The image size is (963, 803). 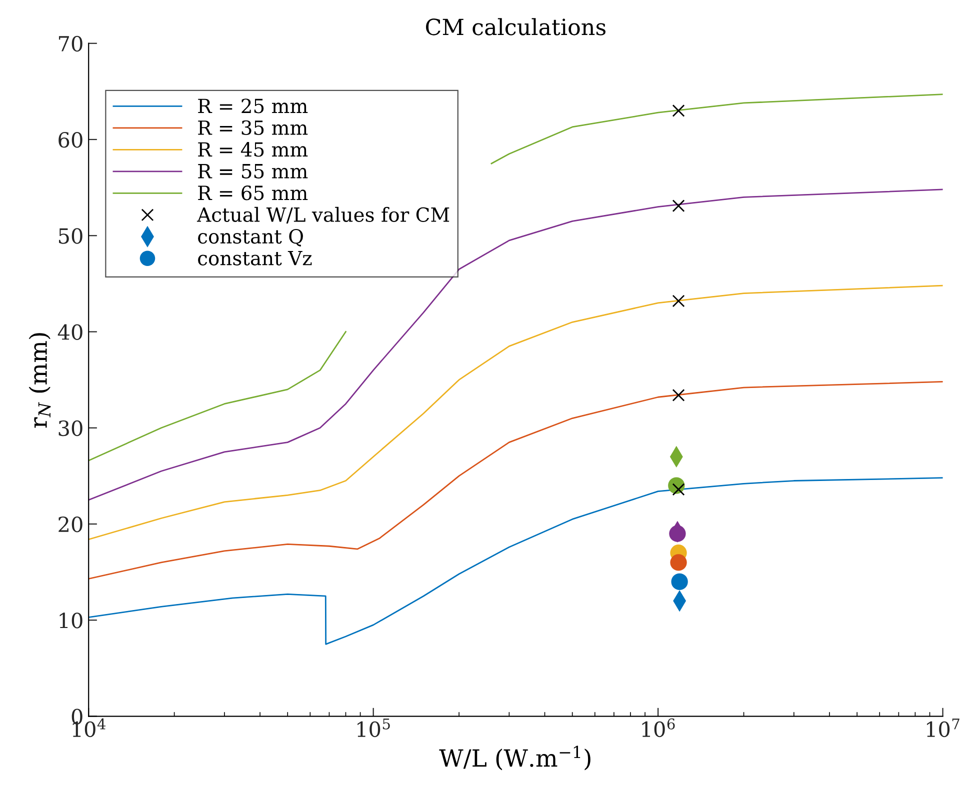 I want to click on legend-label: R = 35 mm, so click(x=253, y=128).